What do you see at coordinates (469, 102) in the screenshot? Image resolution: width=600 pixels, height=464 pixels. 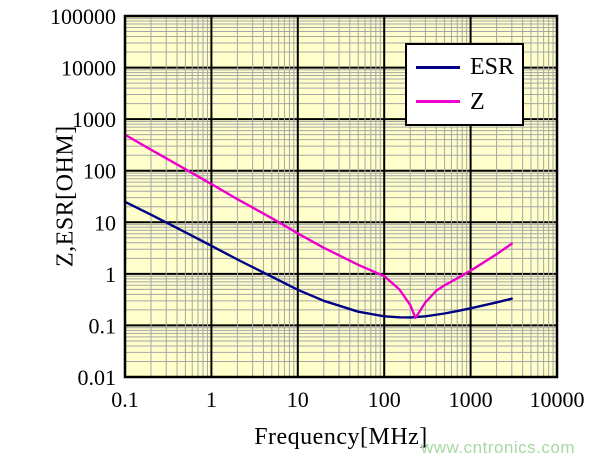 I see `legend-row-z: Z` at bounding box center [469, 102].